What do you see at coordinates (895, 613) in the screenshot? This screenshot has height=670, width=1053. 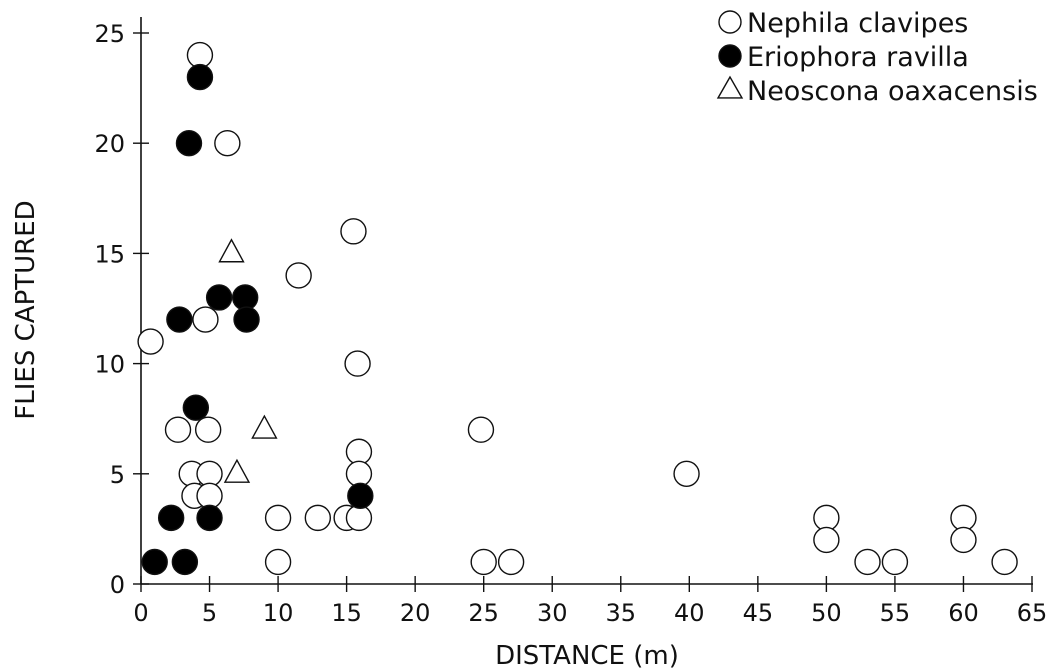 I see `x-tick-label: 55` at bounding box center [895, 613].